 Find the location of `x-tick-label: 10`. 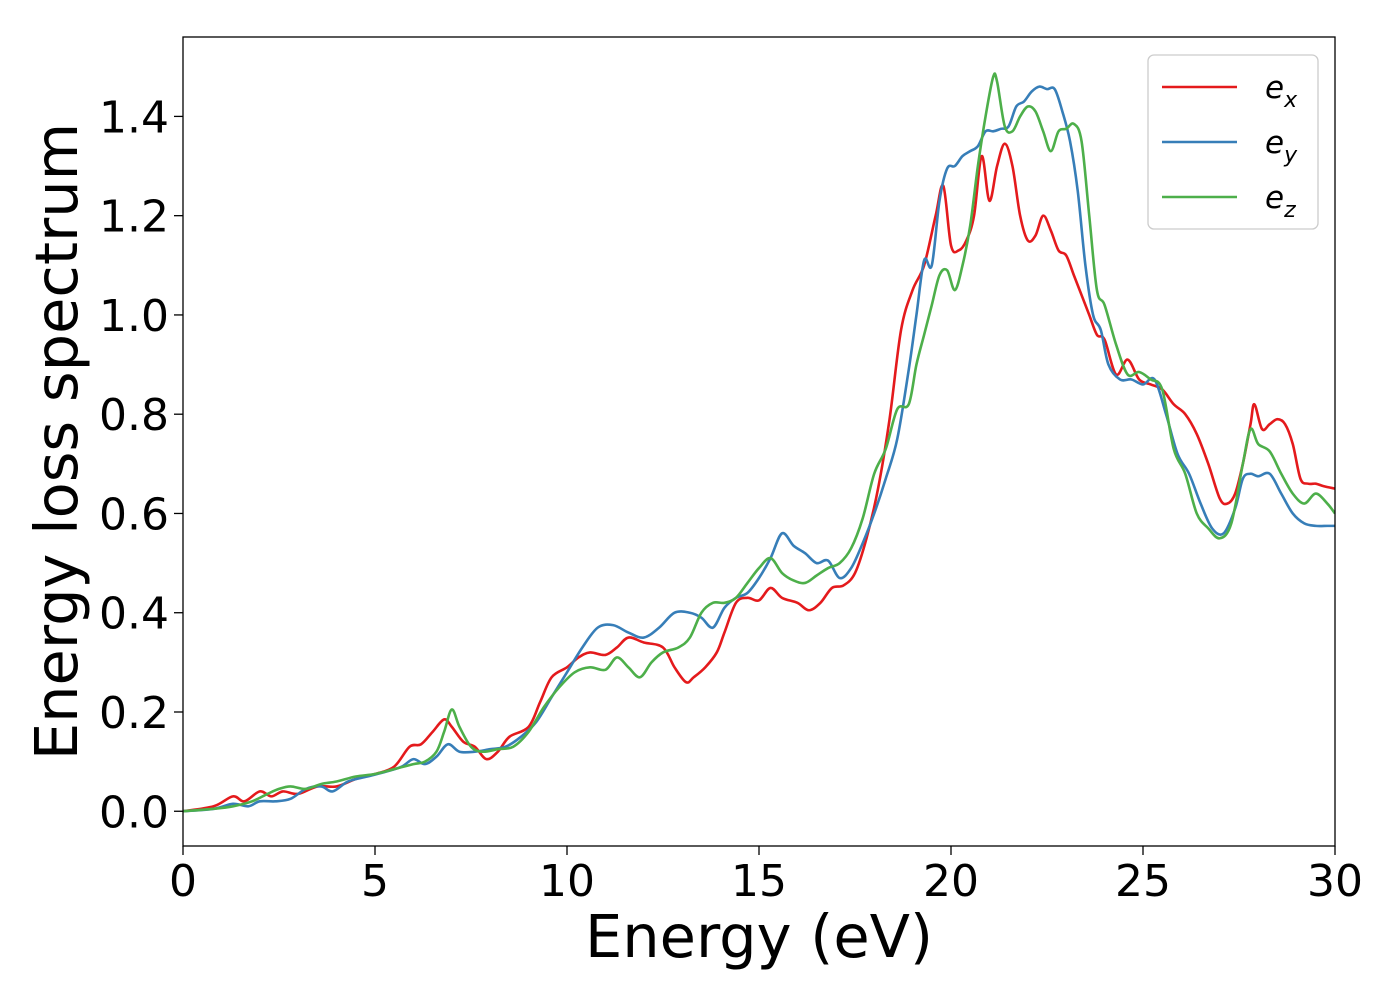

x-tick-label: 10 is located at coordinates (567, 881).